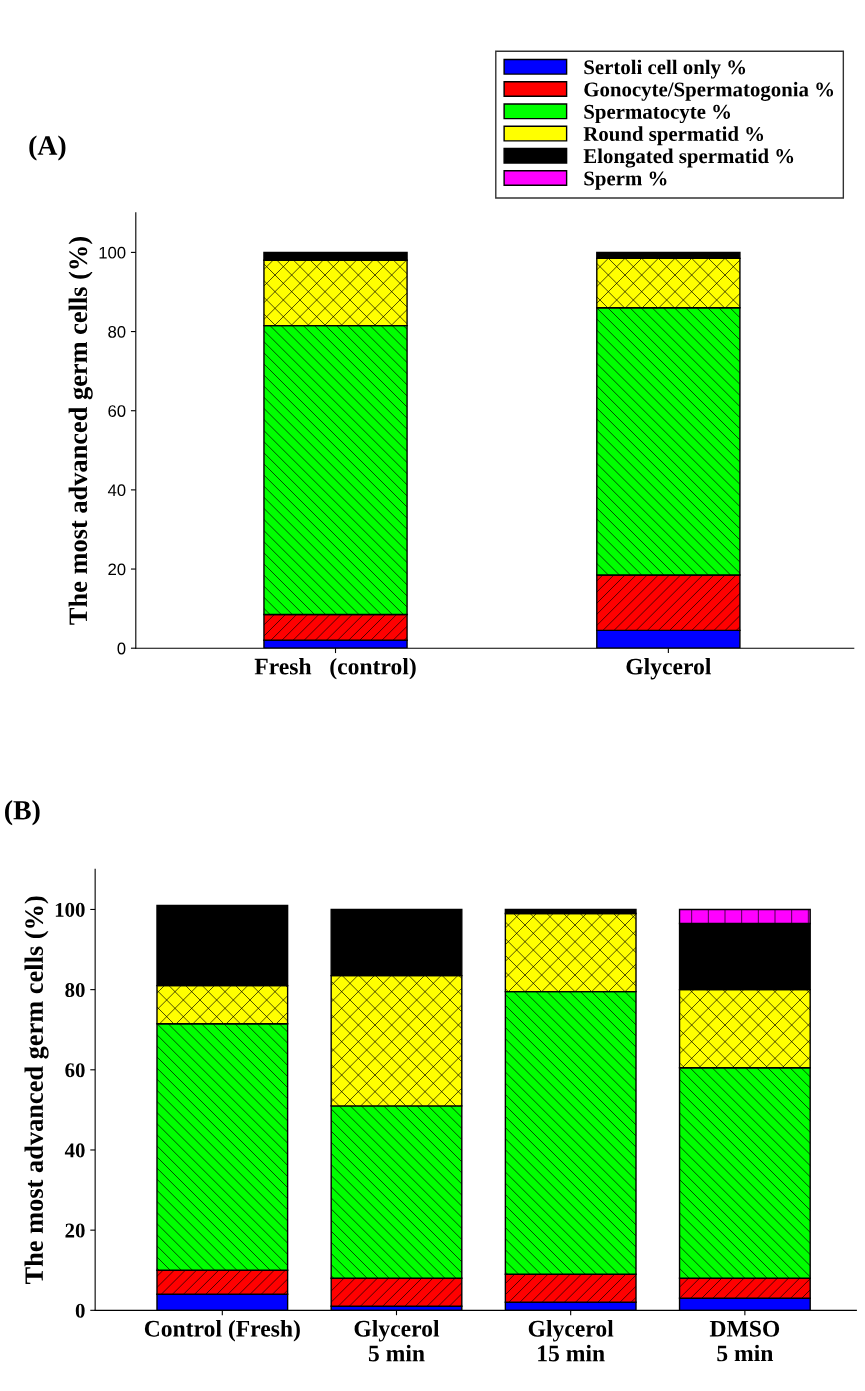 The height and width of the screenshot is (1391, 865). What do you see at coordinates (335, 668) in the screenshot?
I see `x-tick-label: Fresh (control)` at bounding box center [335, 668].